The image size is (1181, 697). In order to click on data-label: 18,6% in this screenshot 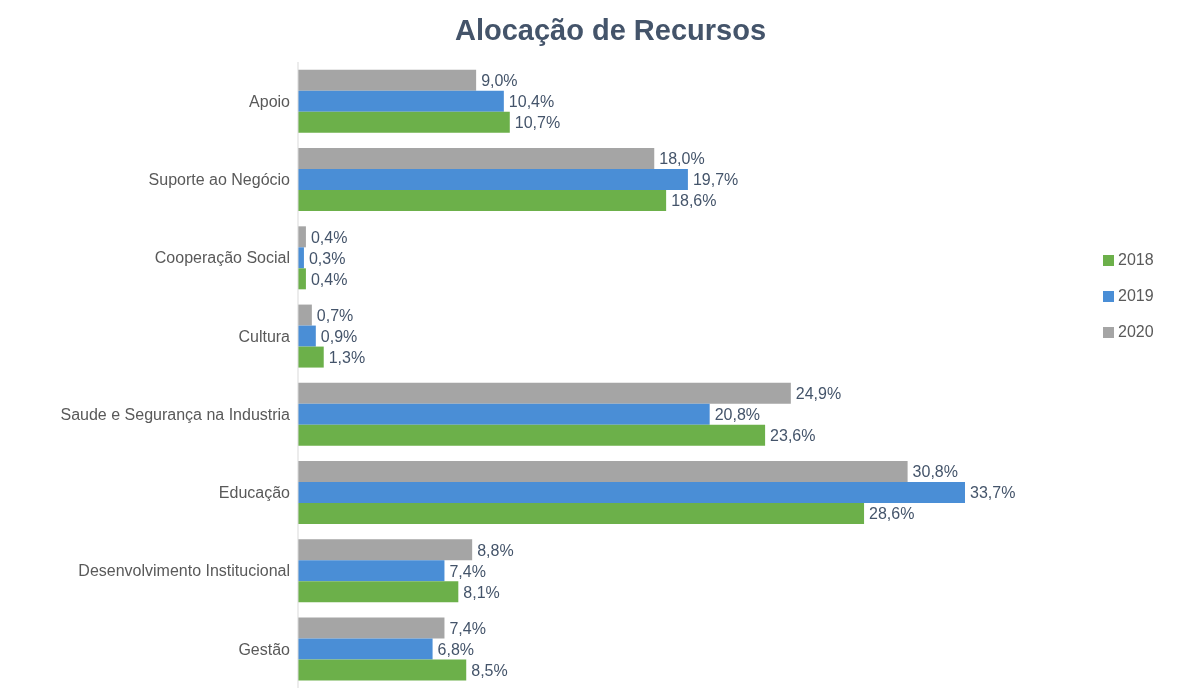, I will do `click(694, 201)`.